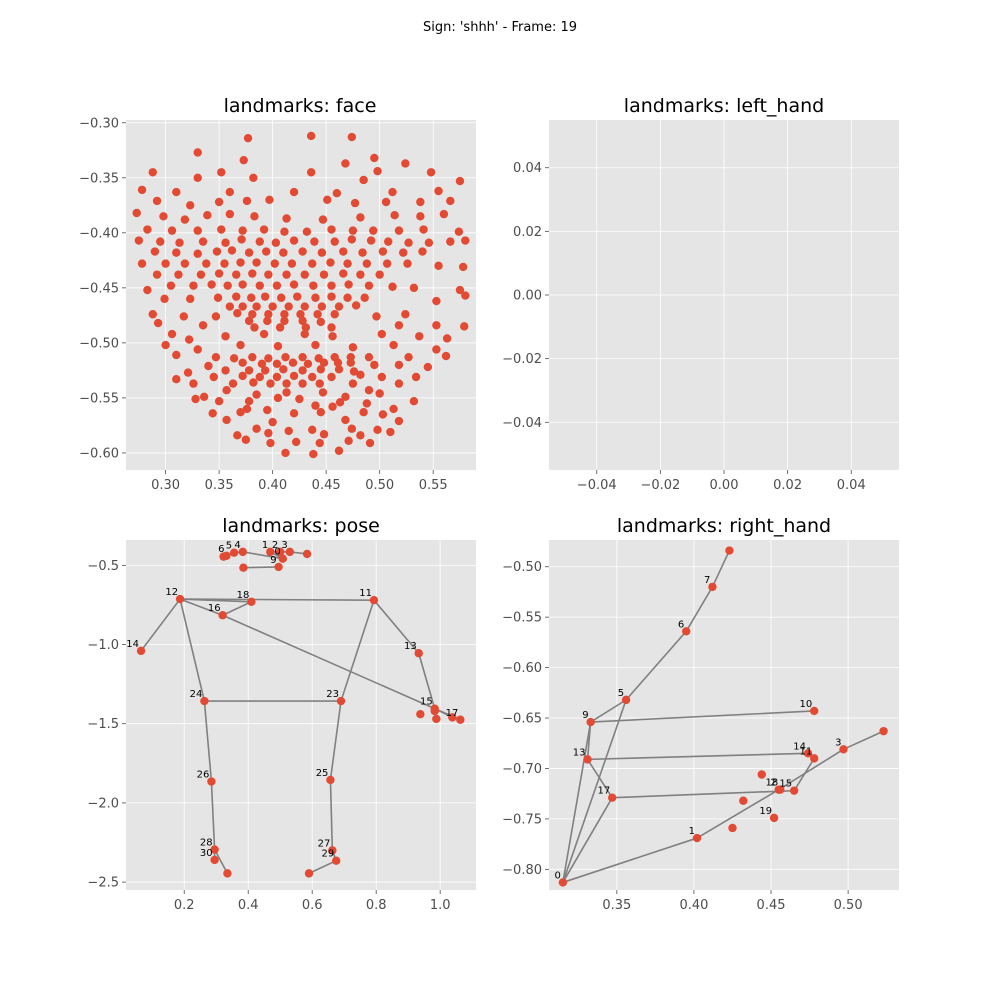  I want to click on pose-x-tick-label: 0.2, so click(184, 905).